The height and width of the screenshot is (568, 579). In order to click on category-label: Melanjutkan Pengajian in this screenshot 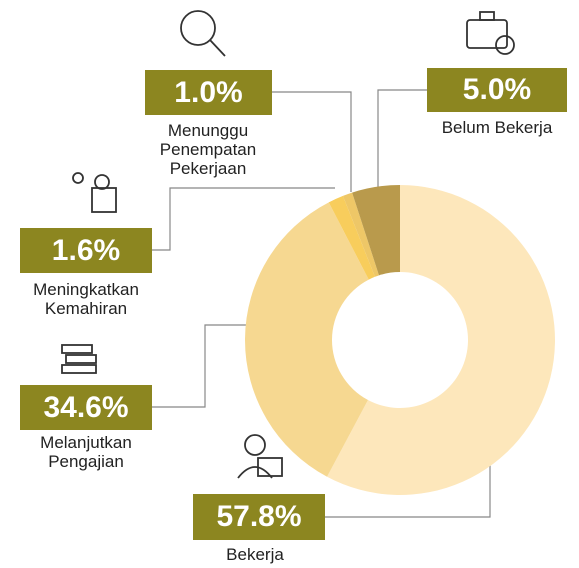, I will do `click(86, 452)`.